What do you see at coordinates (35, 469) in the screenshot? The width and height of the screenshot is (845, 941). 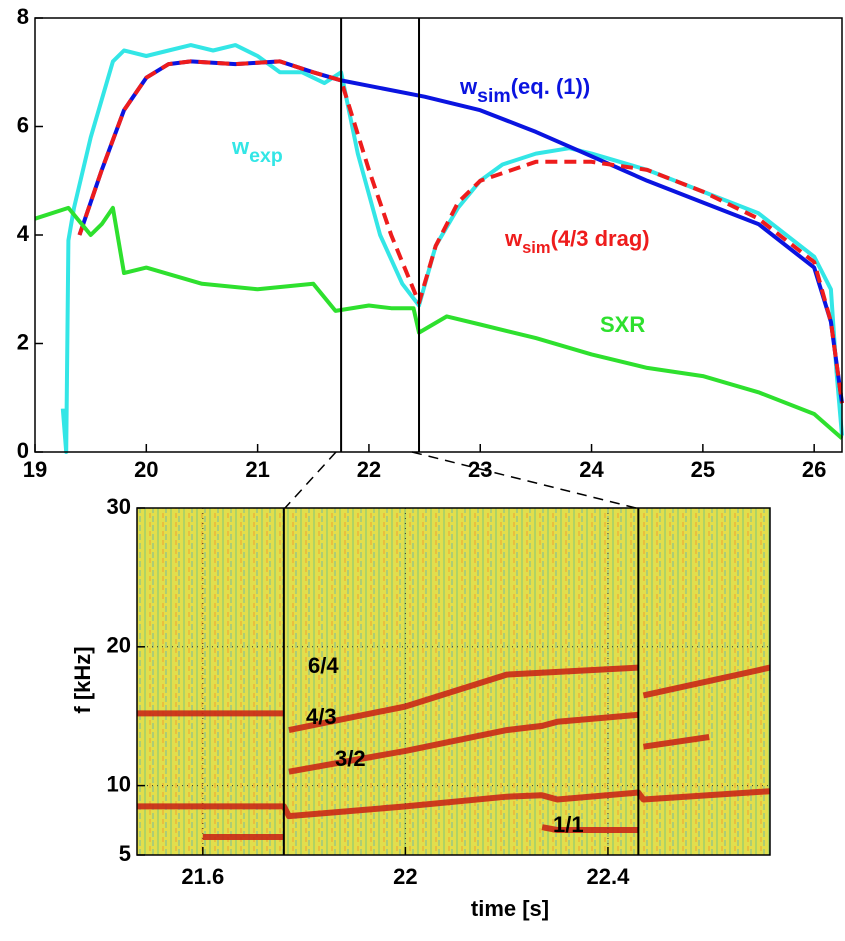 I see `x-tick-label: 19` at bounding box center [35, 469].